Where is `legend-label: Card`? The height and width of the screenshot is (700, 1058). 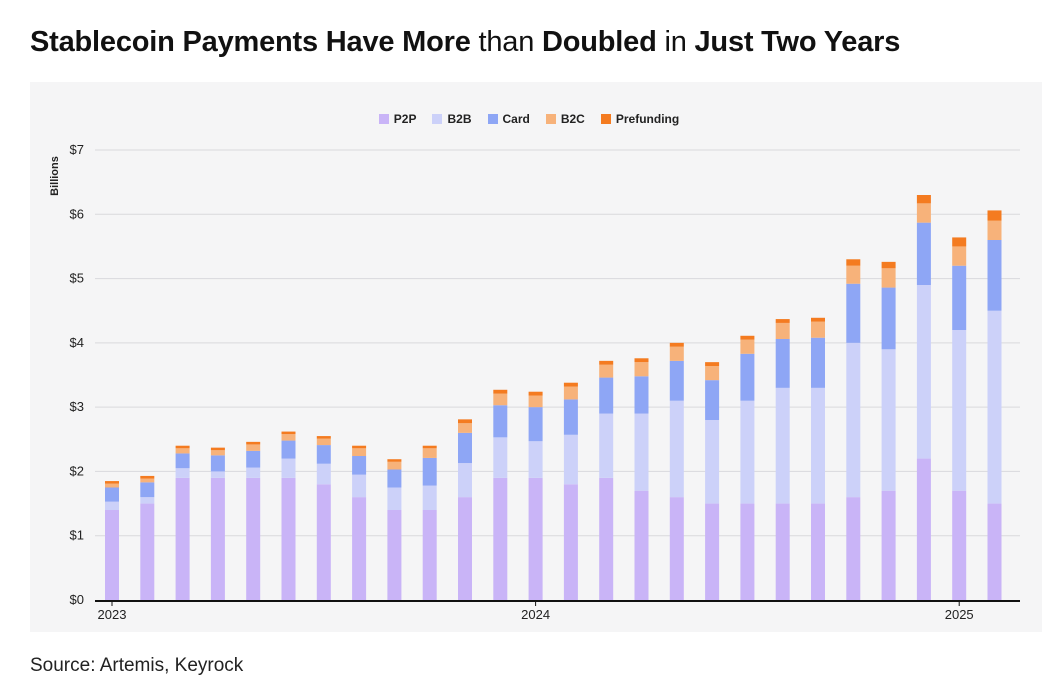 legend-label: Card is located at coordinates (516, 119).